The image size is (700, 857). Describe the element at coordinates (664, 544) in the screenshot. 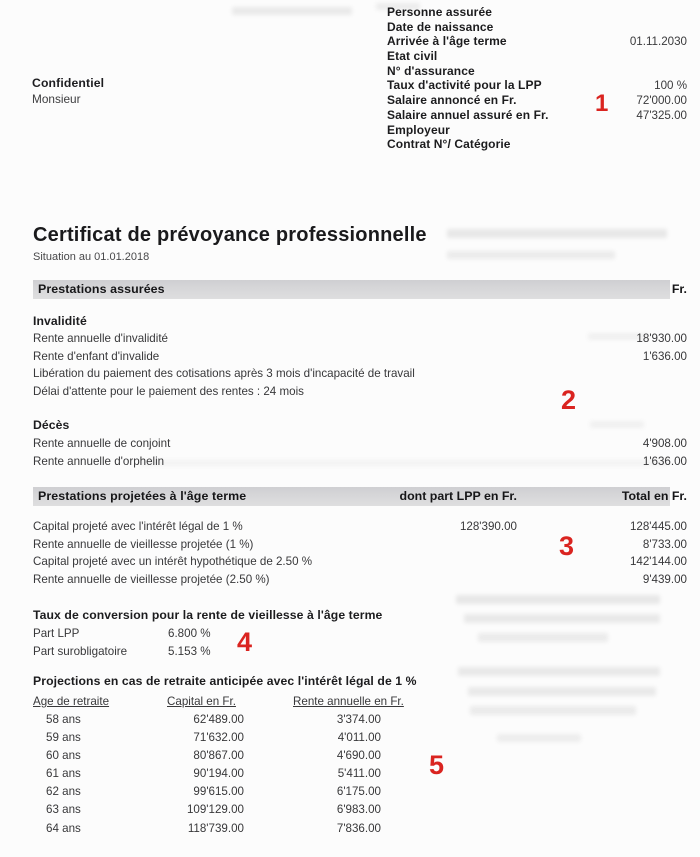

I see `projected-total-amount: 8'733.00` at that location.